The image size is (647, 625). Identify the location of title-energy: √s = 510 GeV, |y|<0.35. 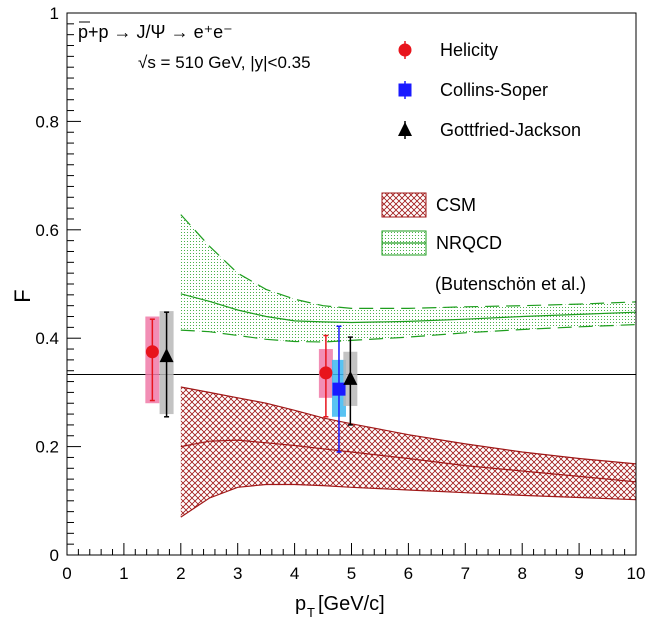
(224, 62).